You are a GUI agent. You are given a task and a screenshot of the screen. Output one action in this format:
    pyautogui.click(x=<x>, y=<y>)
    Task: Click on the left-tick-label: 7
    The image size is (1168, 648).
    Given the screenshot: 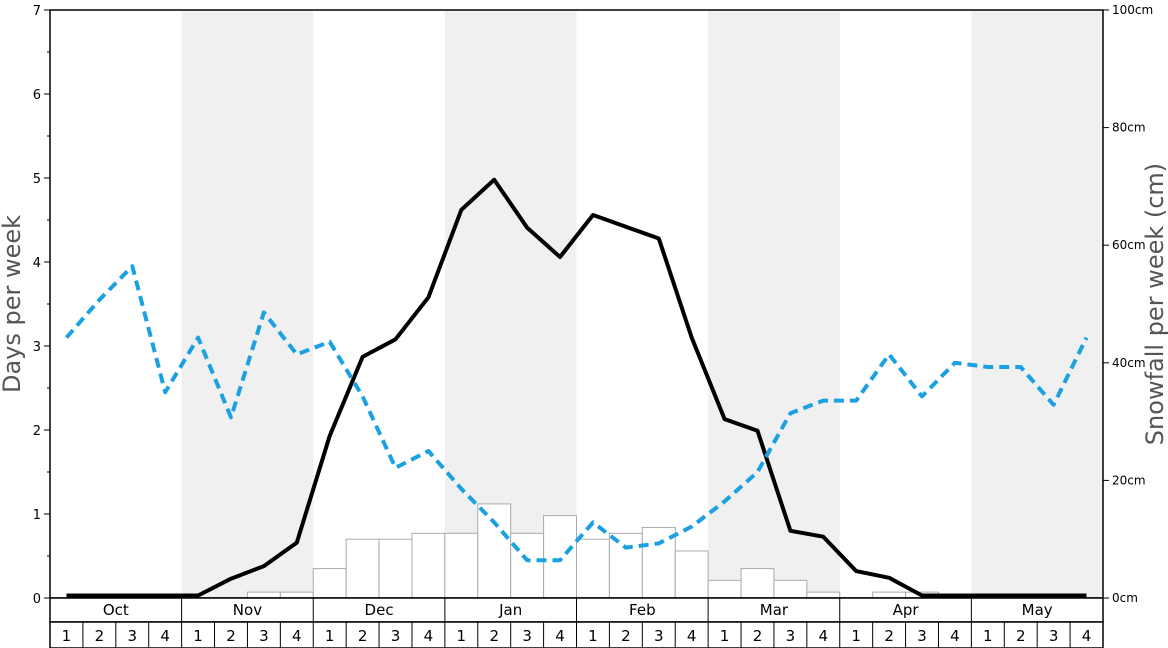 What is the action you would take?
    pyautogui.click(x=37, y=11)
    